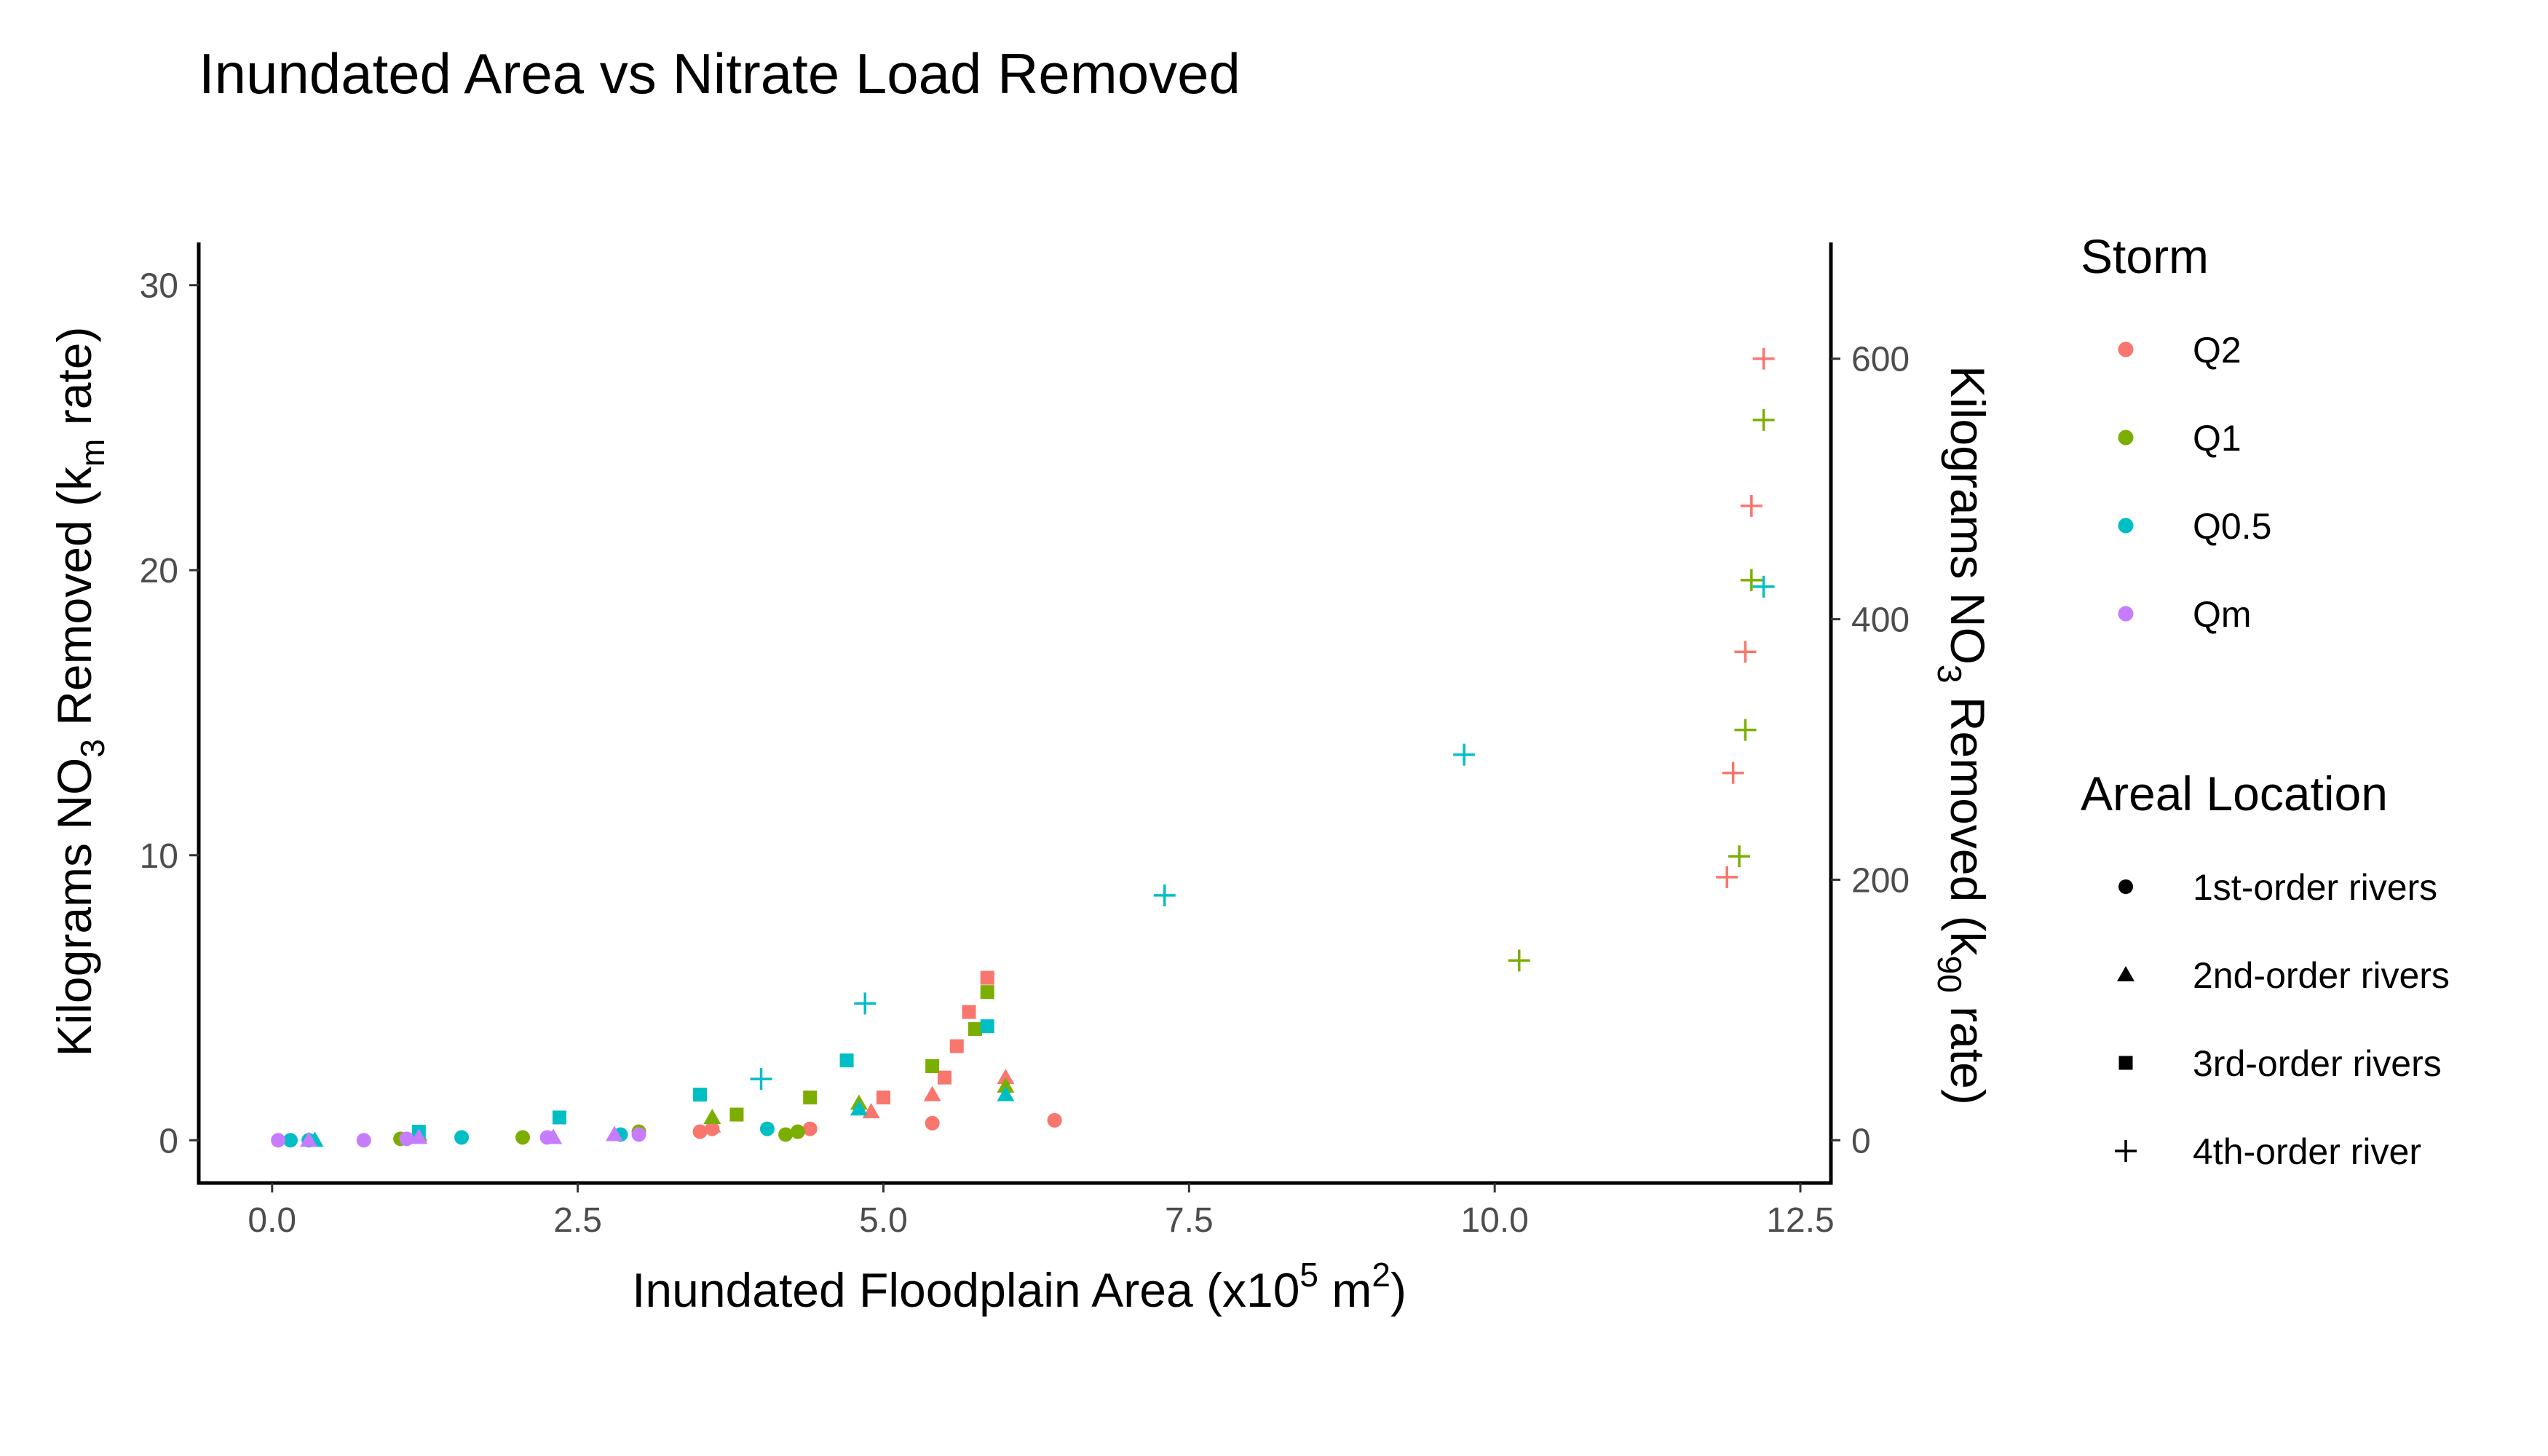 The height and width of the screenshot is (1456, 2548). I want to click on legend-label-storm: Q1, so click(2217, 438).